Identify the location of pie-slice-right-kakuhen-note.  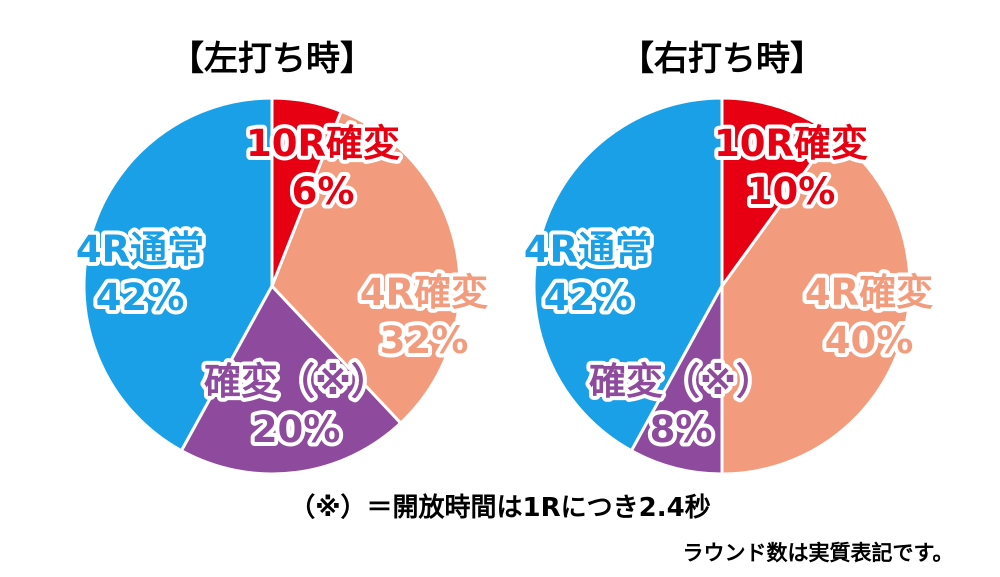
(676, 380).